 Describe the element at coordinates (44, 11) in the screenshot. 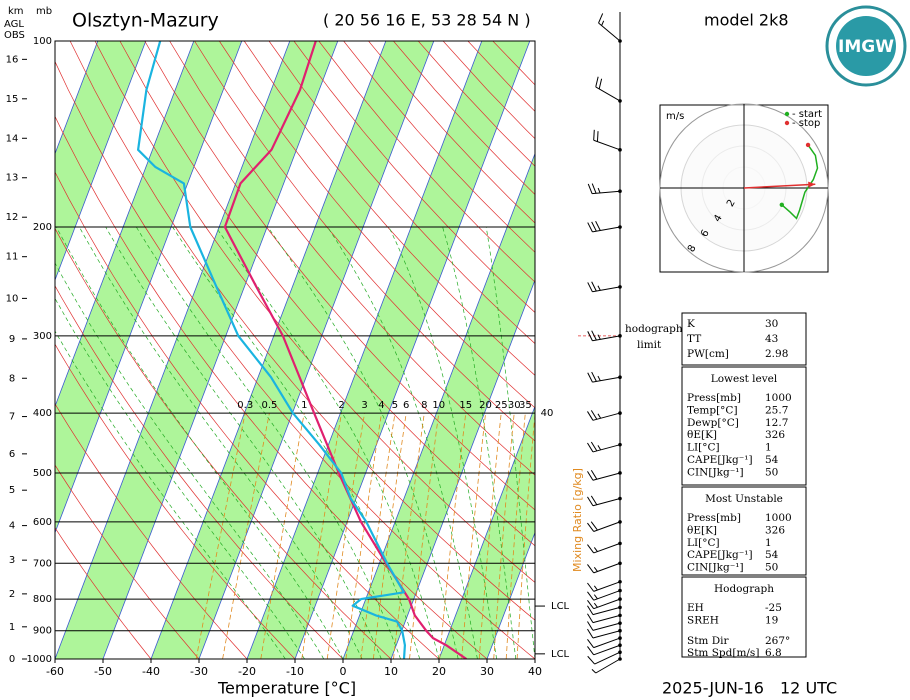

I see `mb-label: mb` at that location.